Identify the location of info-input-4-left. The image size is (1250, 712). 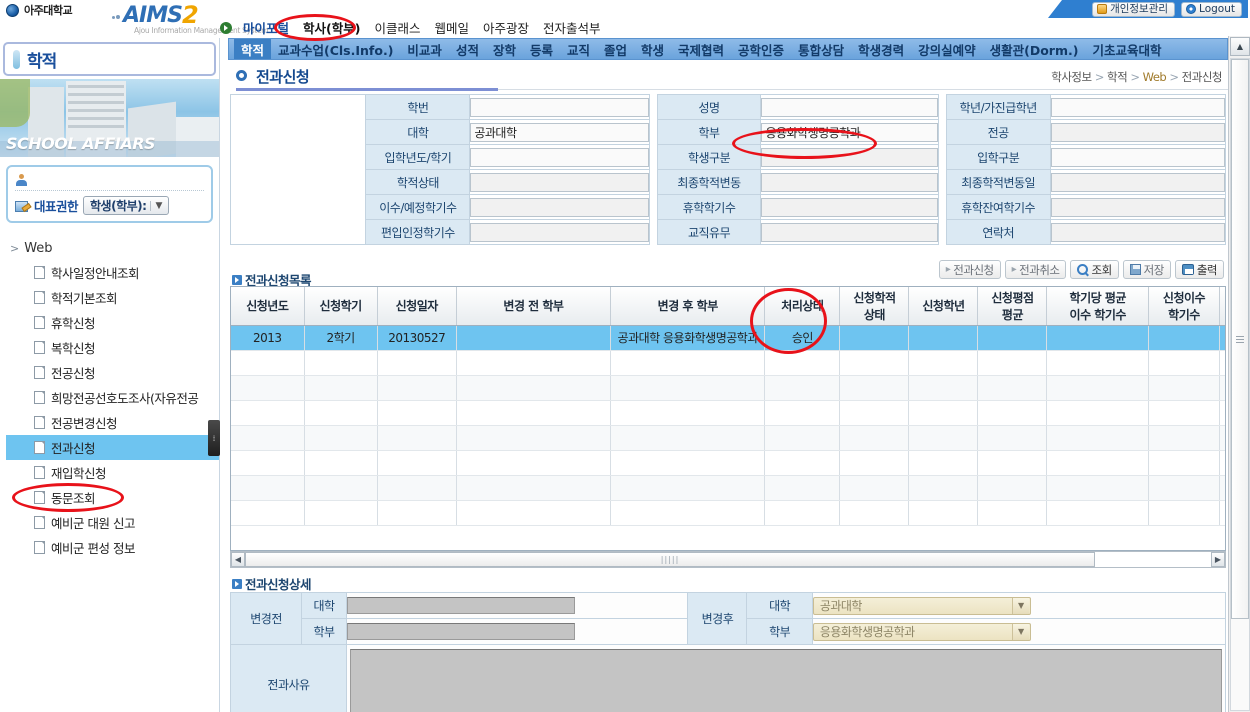
(559, 207).